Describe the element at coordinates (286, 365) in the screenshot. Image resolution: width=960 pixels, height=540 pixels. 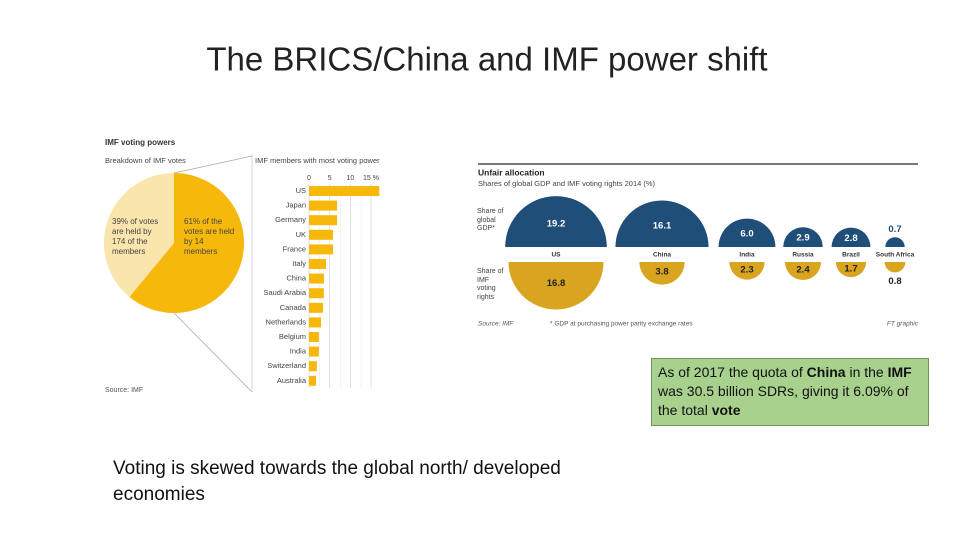
I see `y-tick-label: Switzerland` at that location.